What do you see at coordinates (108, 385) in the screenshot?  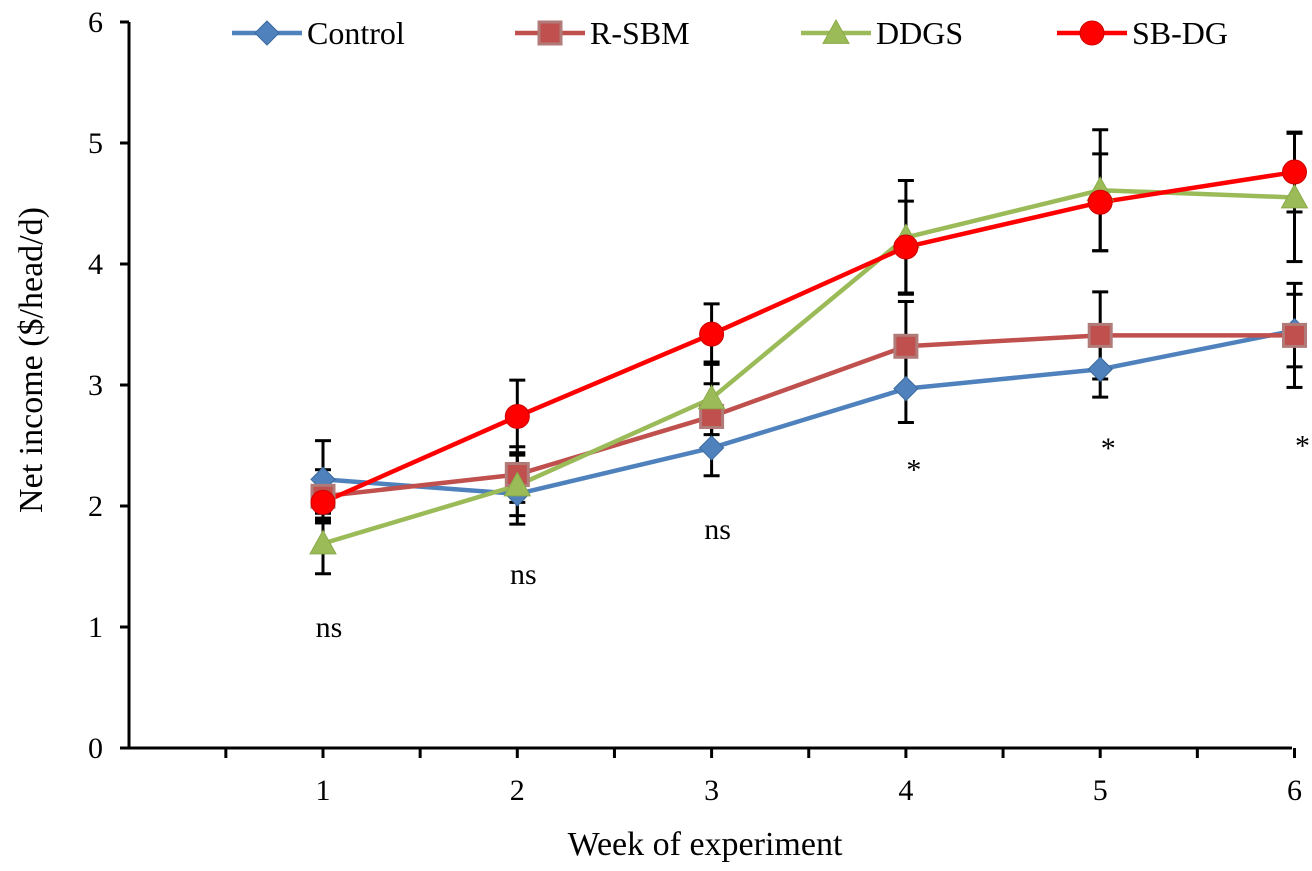 I see `y-ticks: 0 1 2 3 4 5 6` at bounding box center [108, 385].